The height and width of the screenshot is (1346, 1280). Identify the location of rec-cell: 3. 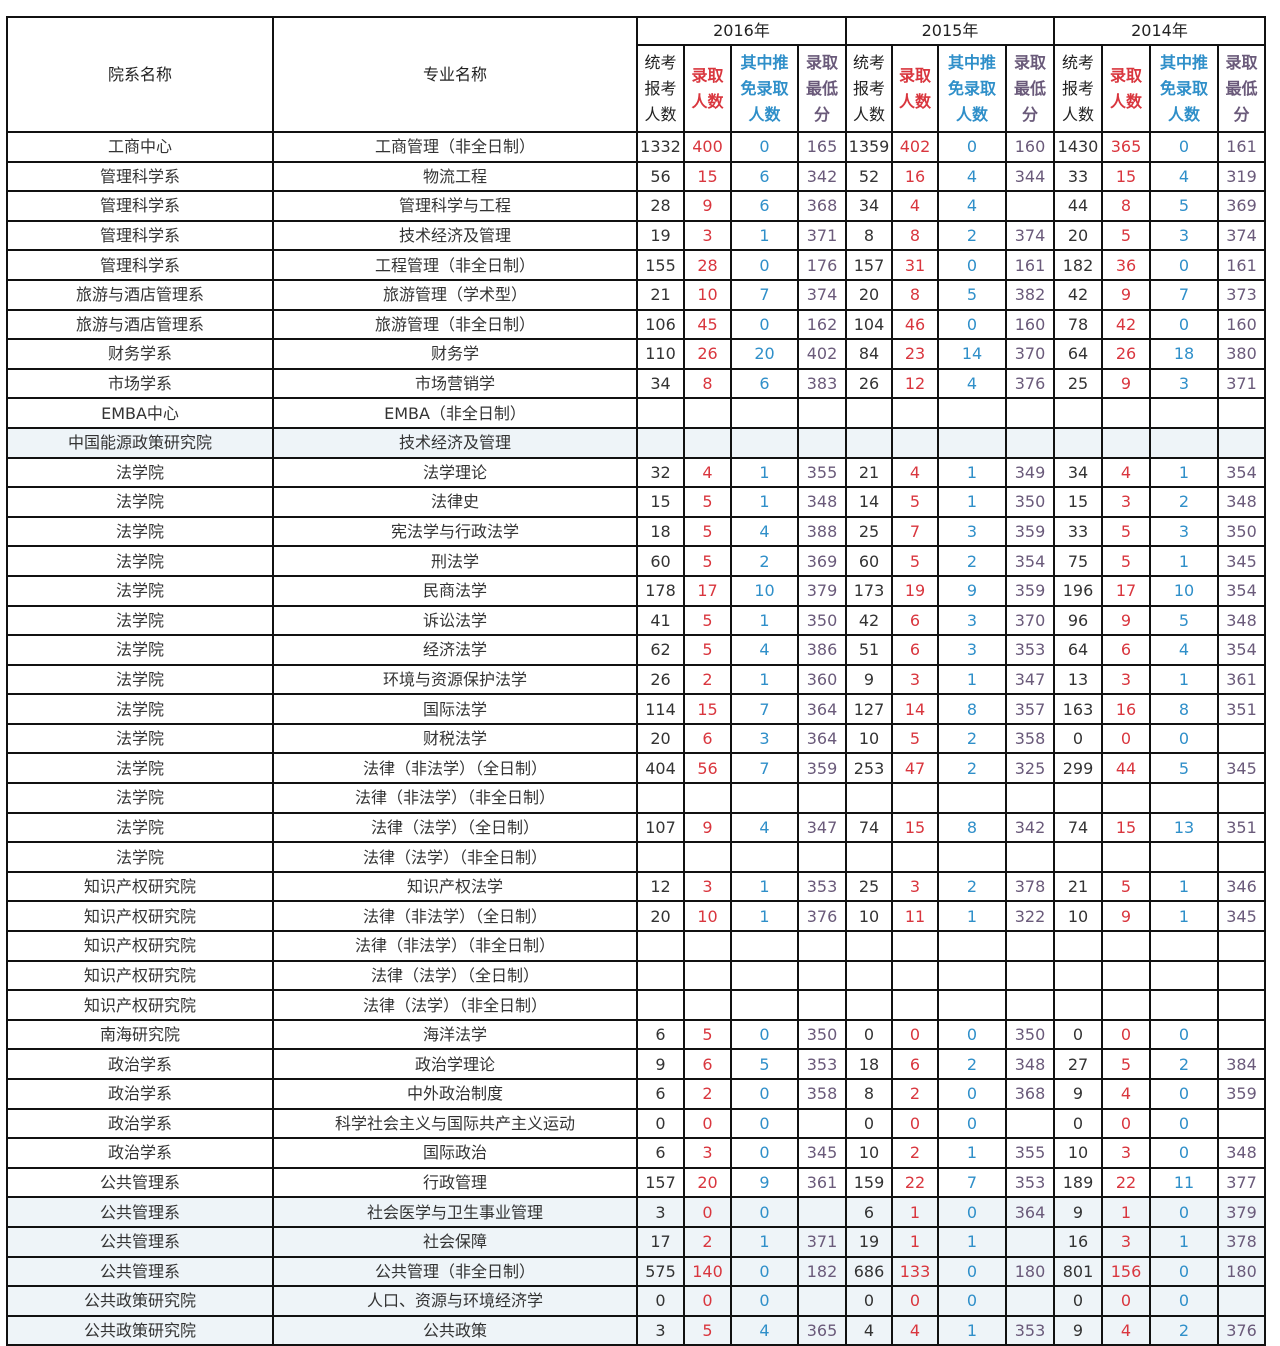
(972, 620).